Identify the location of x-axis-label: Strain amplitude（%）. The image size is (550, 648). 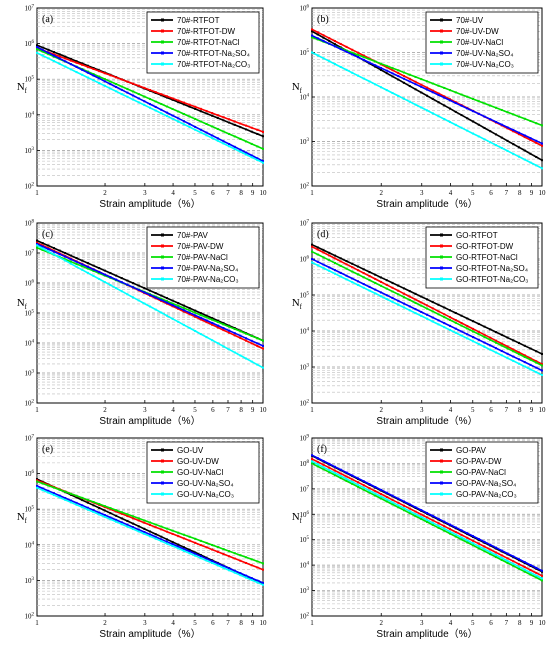
(426, 634).